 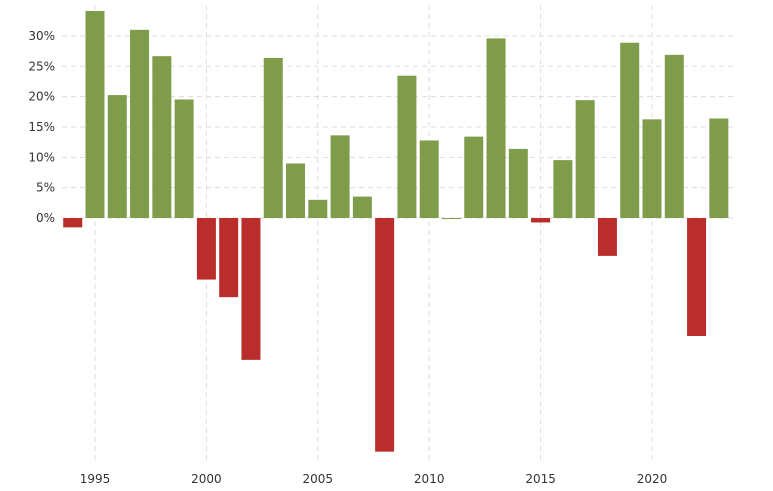 I want to click on bar-2004, so click(x=296, y=191).